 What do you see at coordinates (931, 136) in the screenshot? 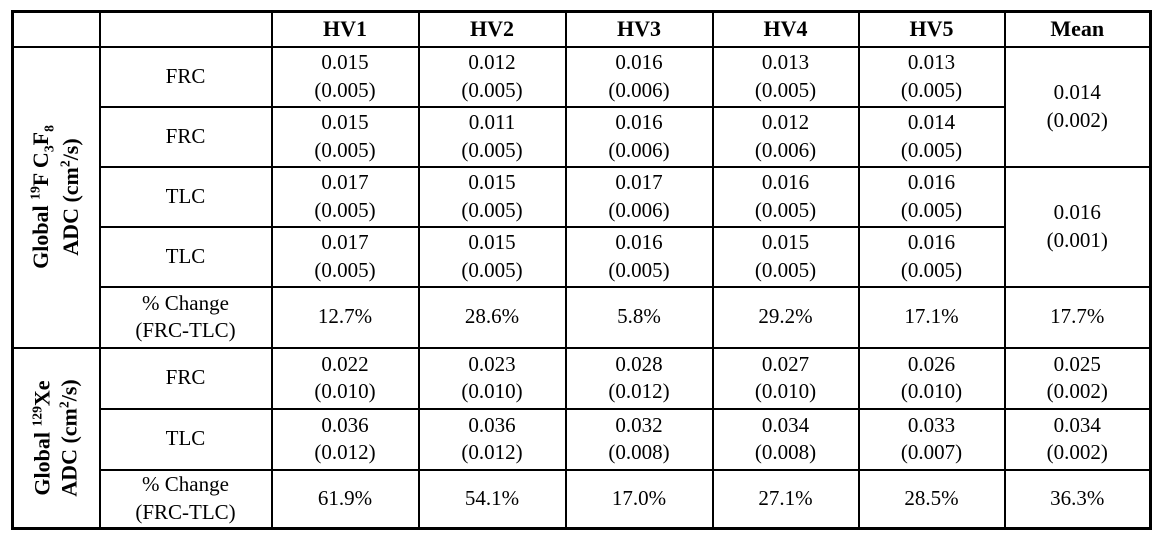
I see `value-cell: 0.014 (0.005)` at bounding box center [931, 136].